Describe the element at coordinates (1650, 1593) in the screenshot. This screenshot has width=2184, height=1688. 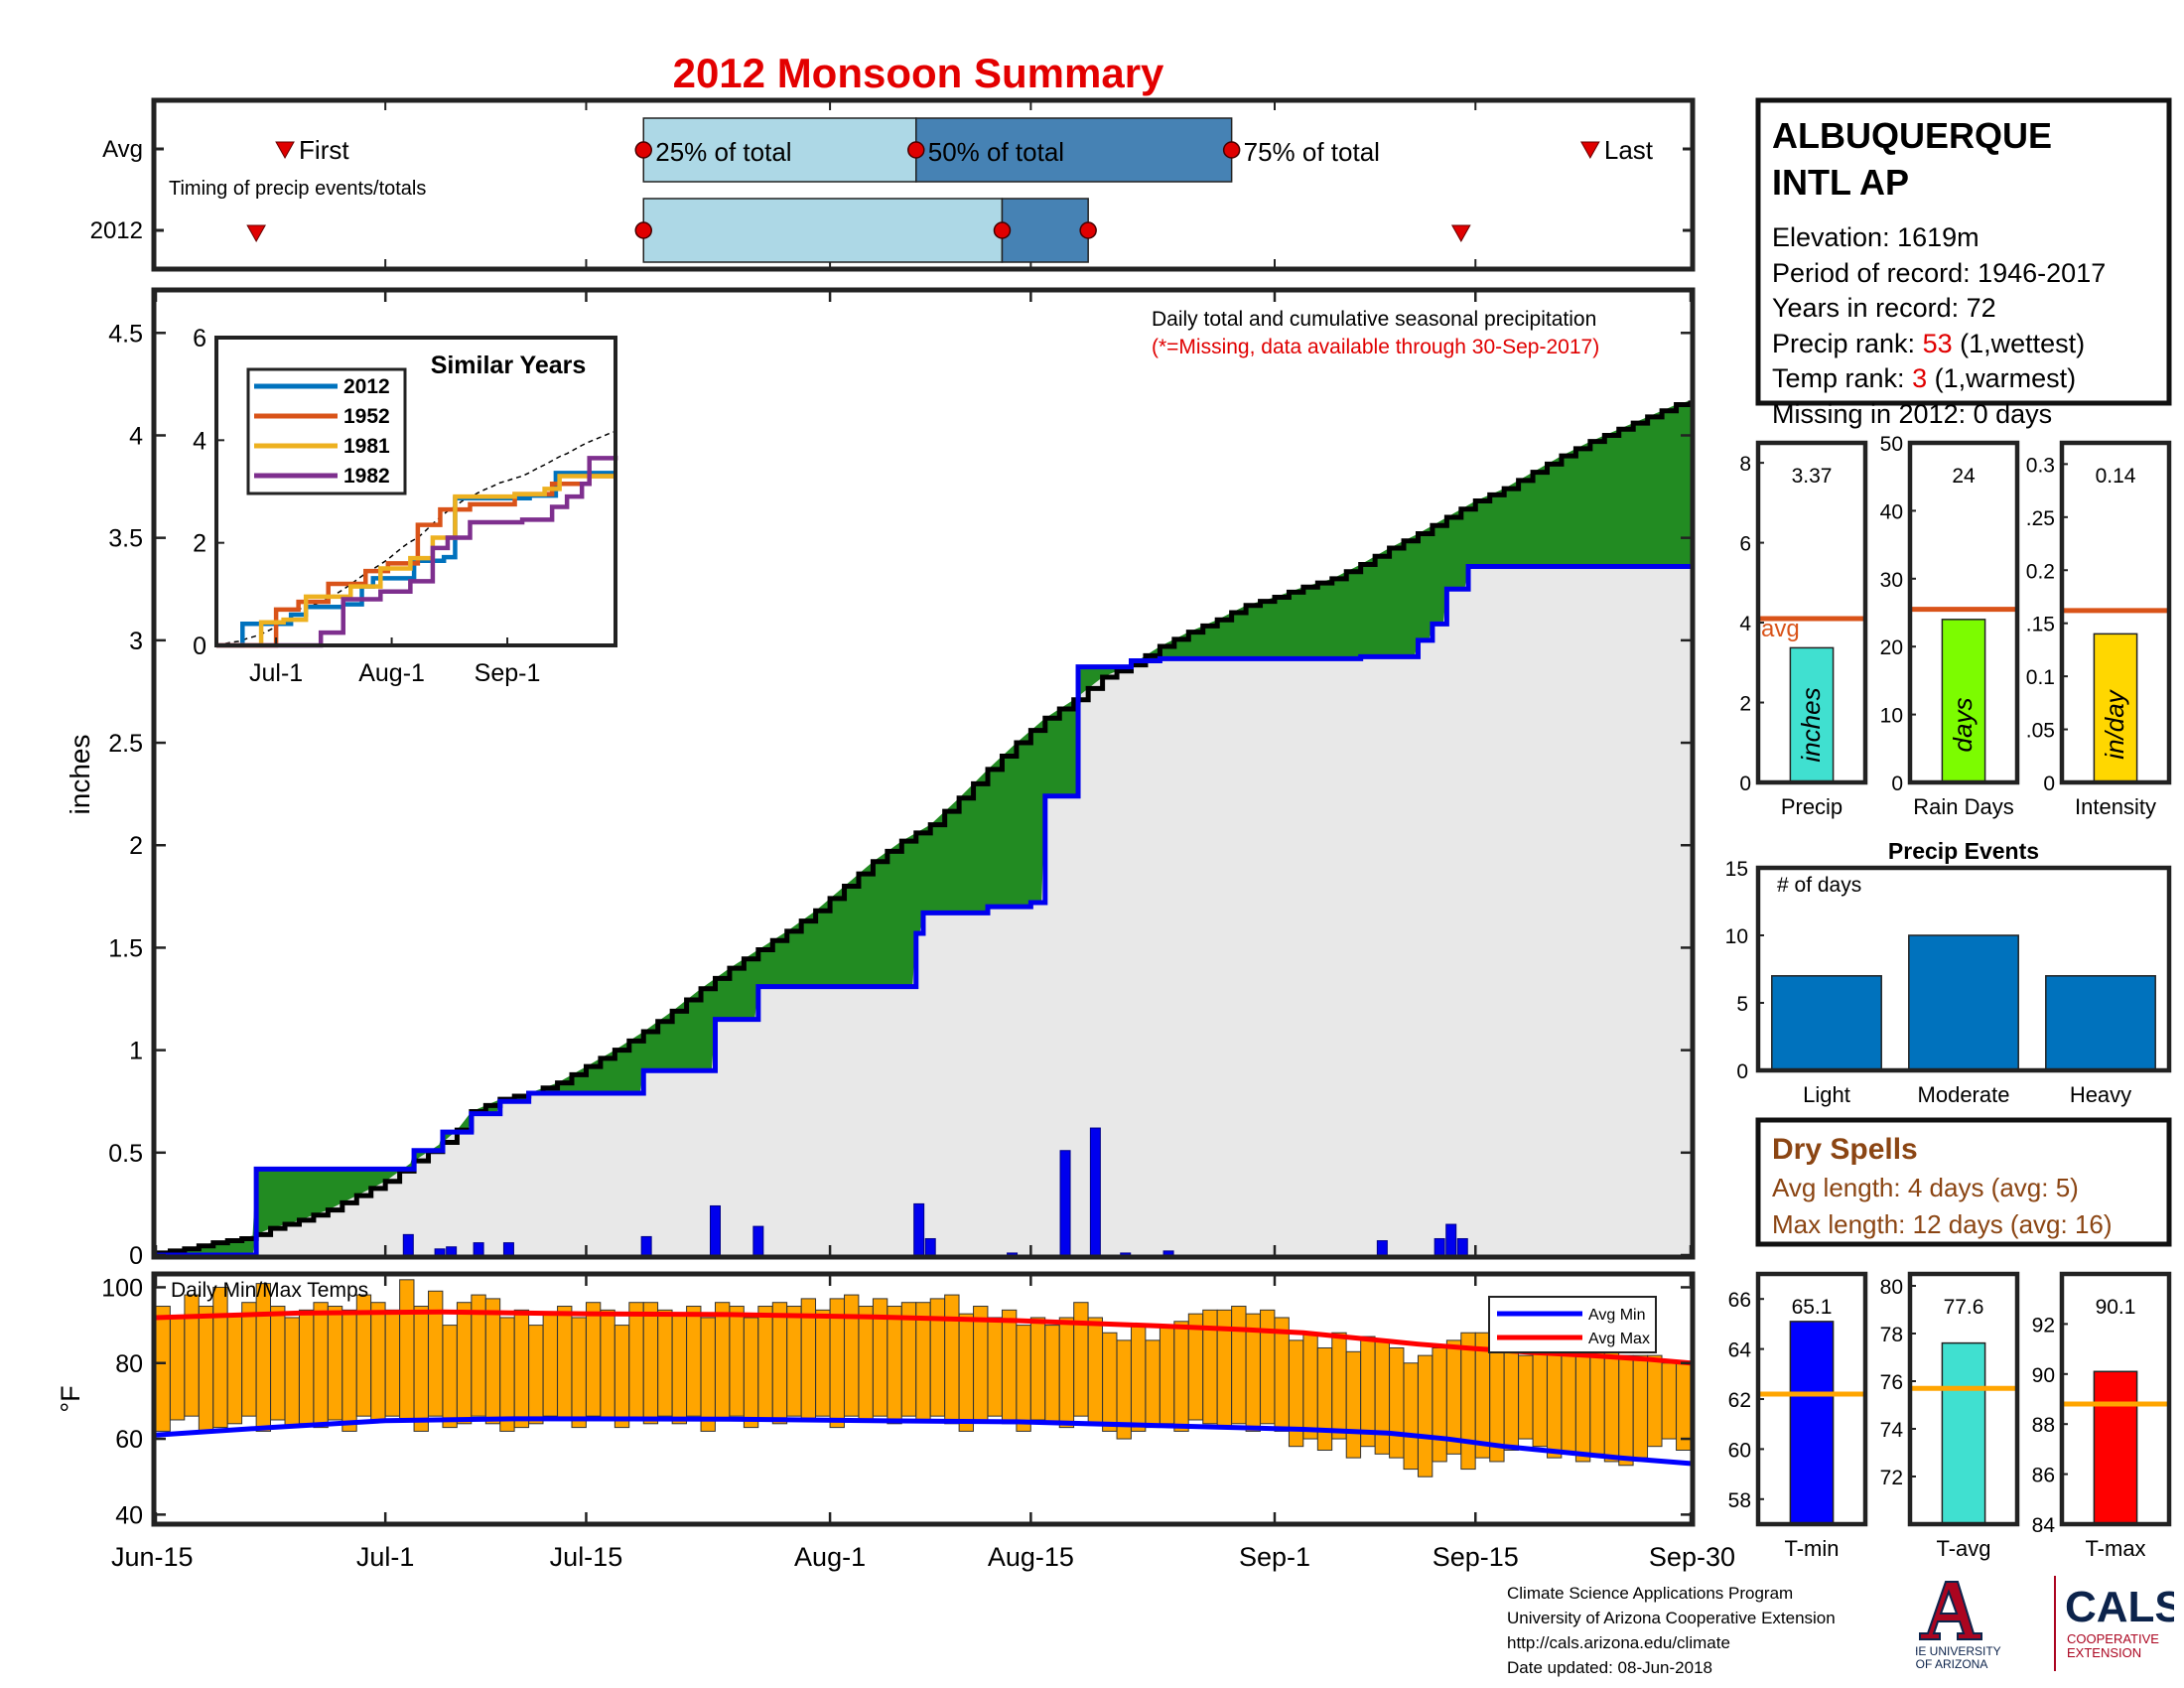
I see `footer-program: Climate Science Applications Program` at that location.